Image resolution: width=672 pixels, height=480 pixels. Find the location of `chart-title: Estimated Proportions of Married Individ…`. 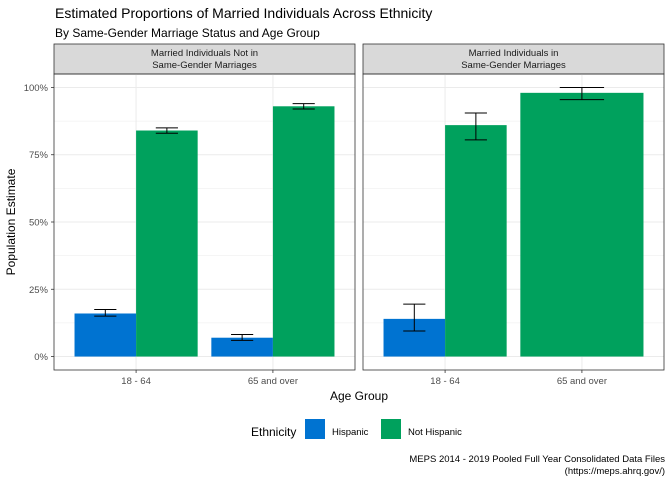

chart-title: Estimated Proportions of Married Individ… is located at coordinates (243, 13).